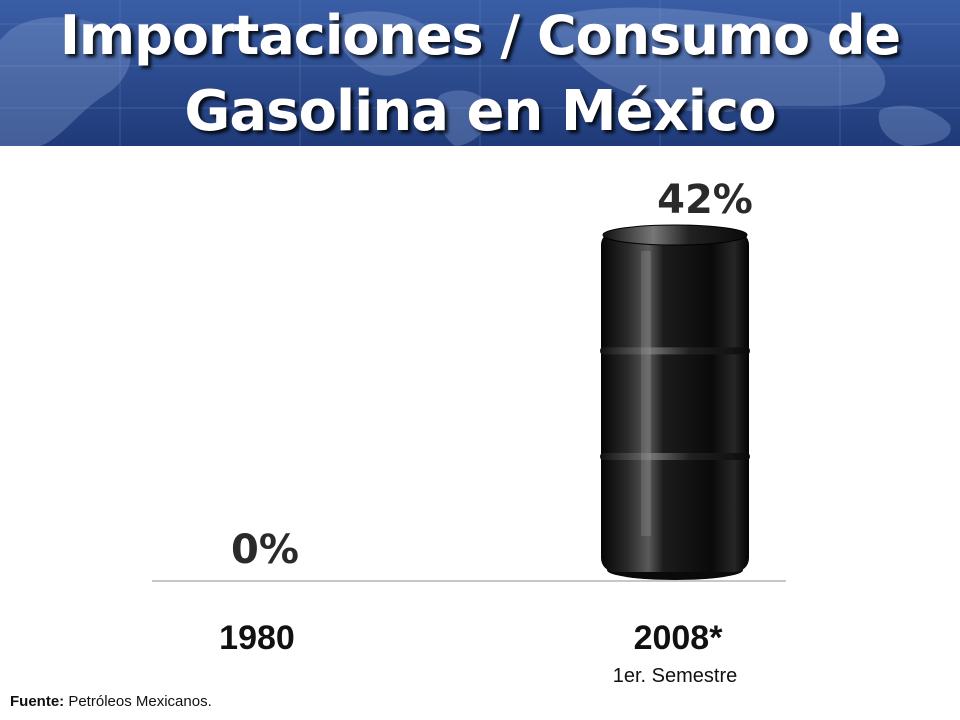 The height and width of the screenshot is (720, 960). What do you see at coordinates (37, 701) in the screenshot?
I see `source-label: Fuente:` at bounding box center [37, 701].